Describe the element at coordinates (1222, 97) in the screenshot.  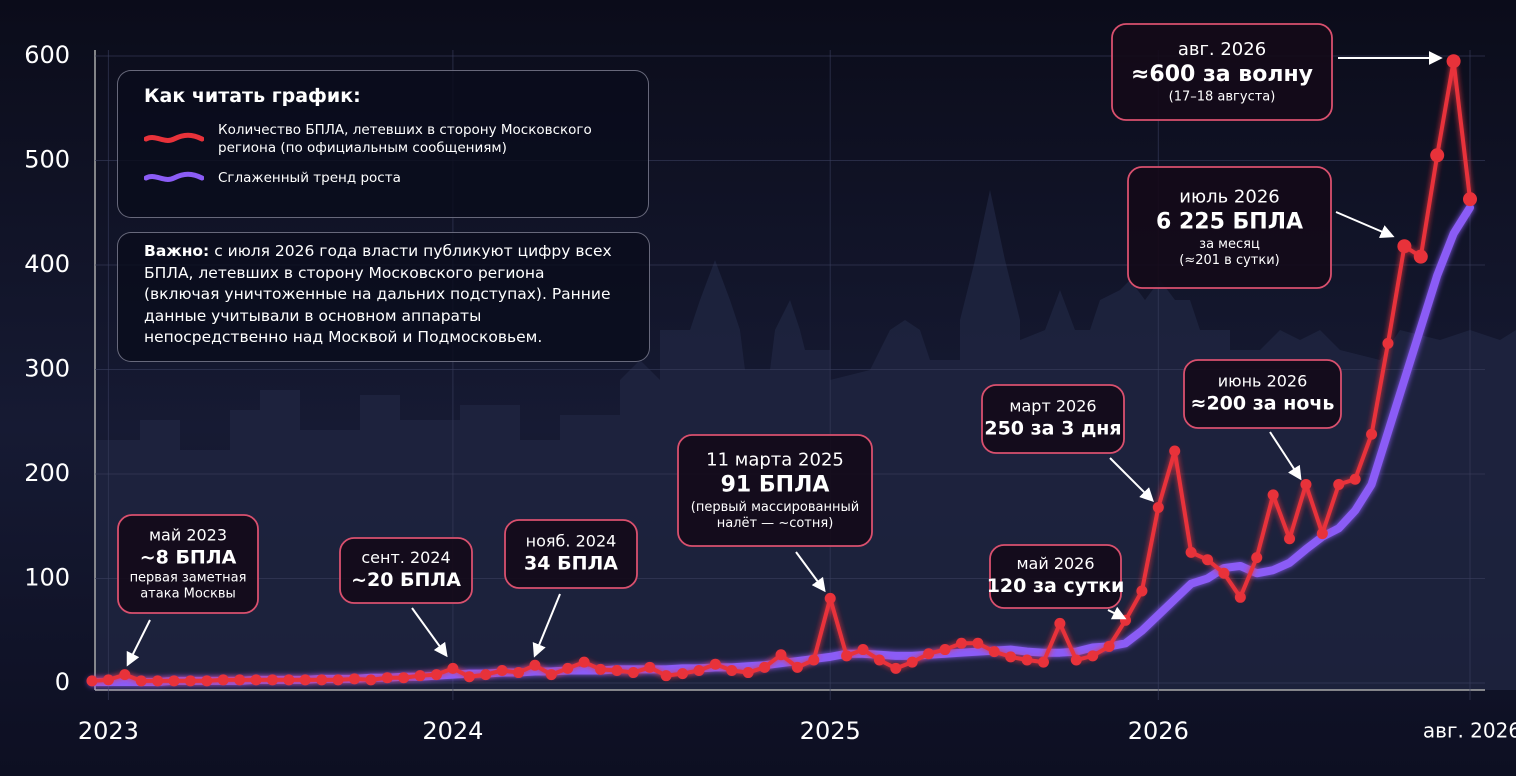
I see `annotation-text: (17–18 августа)` at that location.